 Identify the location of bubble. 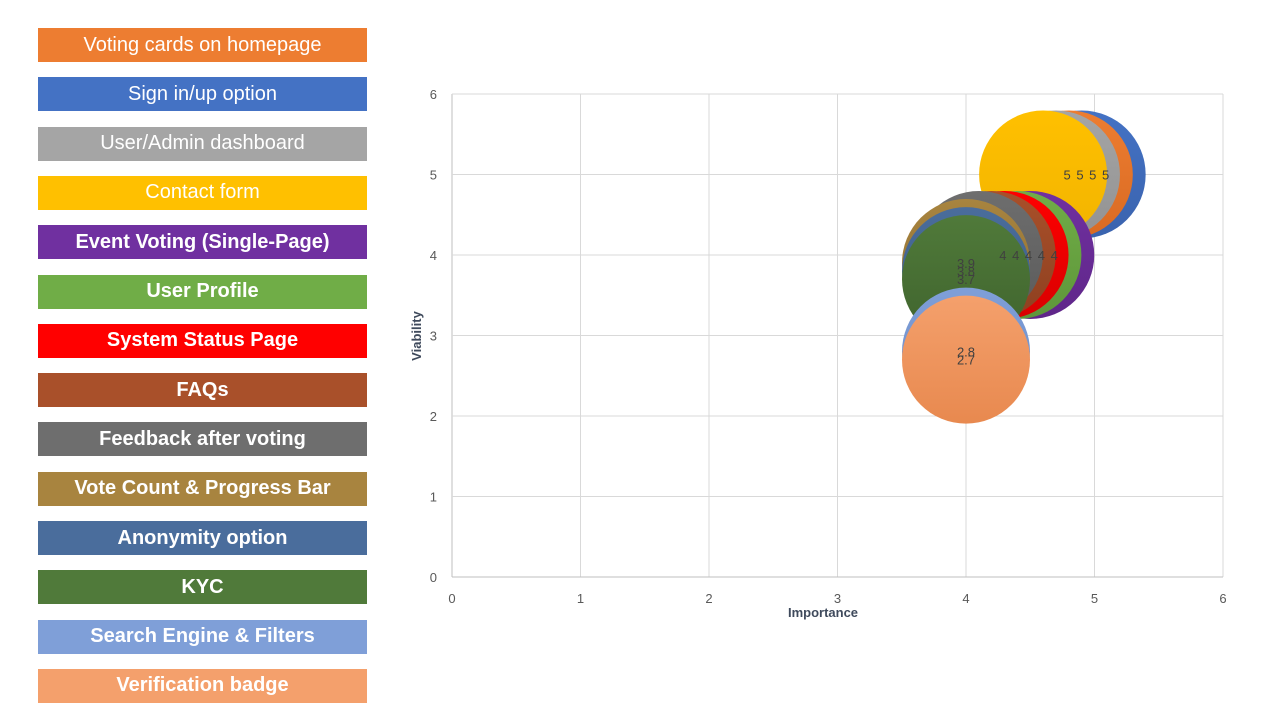
(966, 359).